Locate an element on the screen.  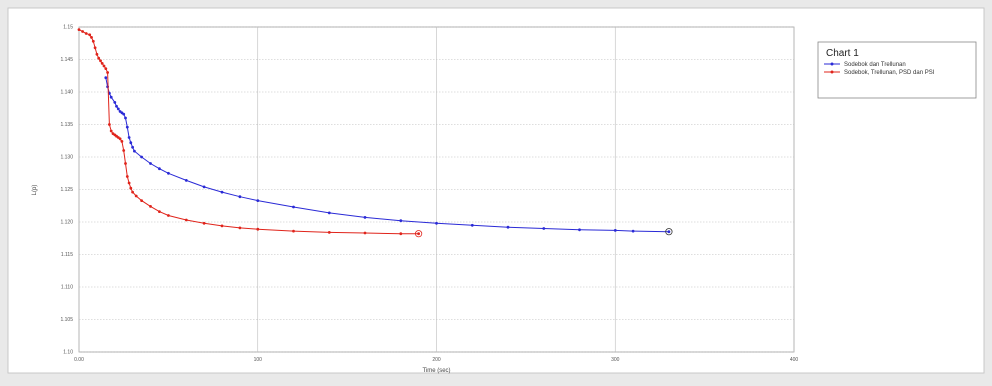
y-tick-label: 1.115 is located at coordinates (67, 255).